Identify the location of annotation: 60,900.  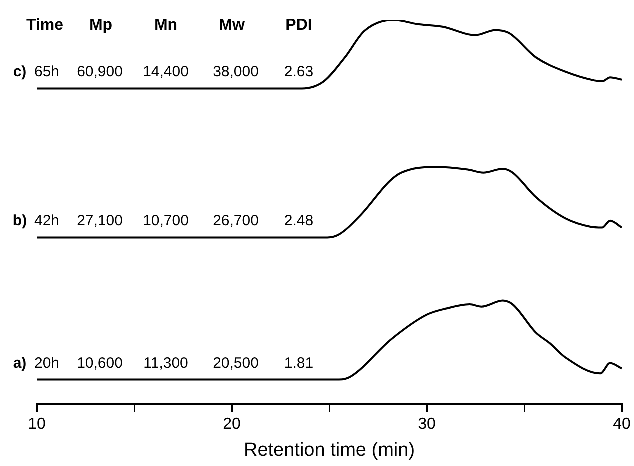
(100, 72).